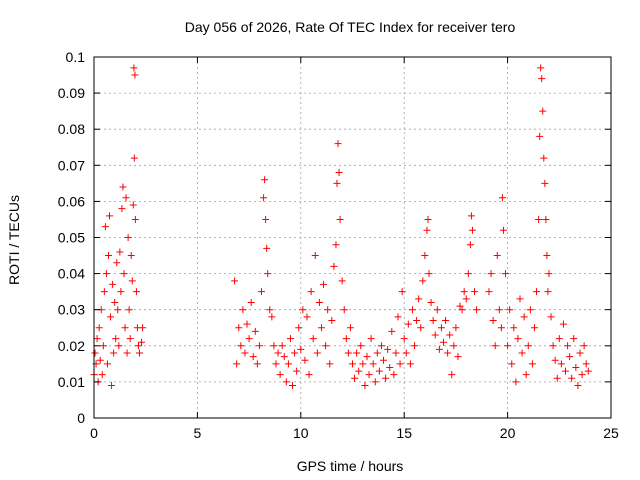 The width and height of the screenshot is (640, 480). I want to click on x-tick-label: 10, so click(301, 433).